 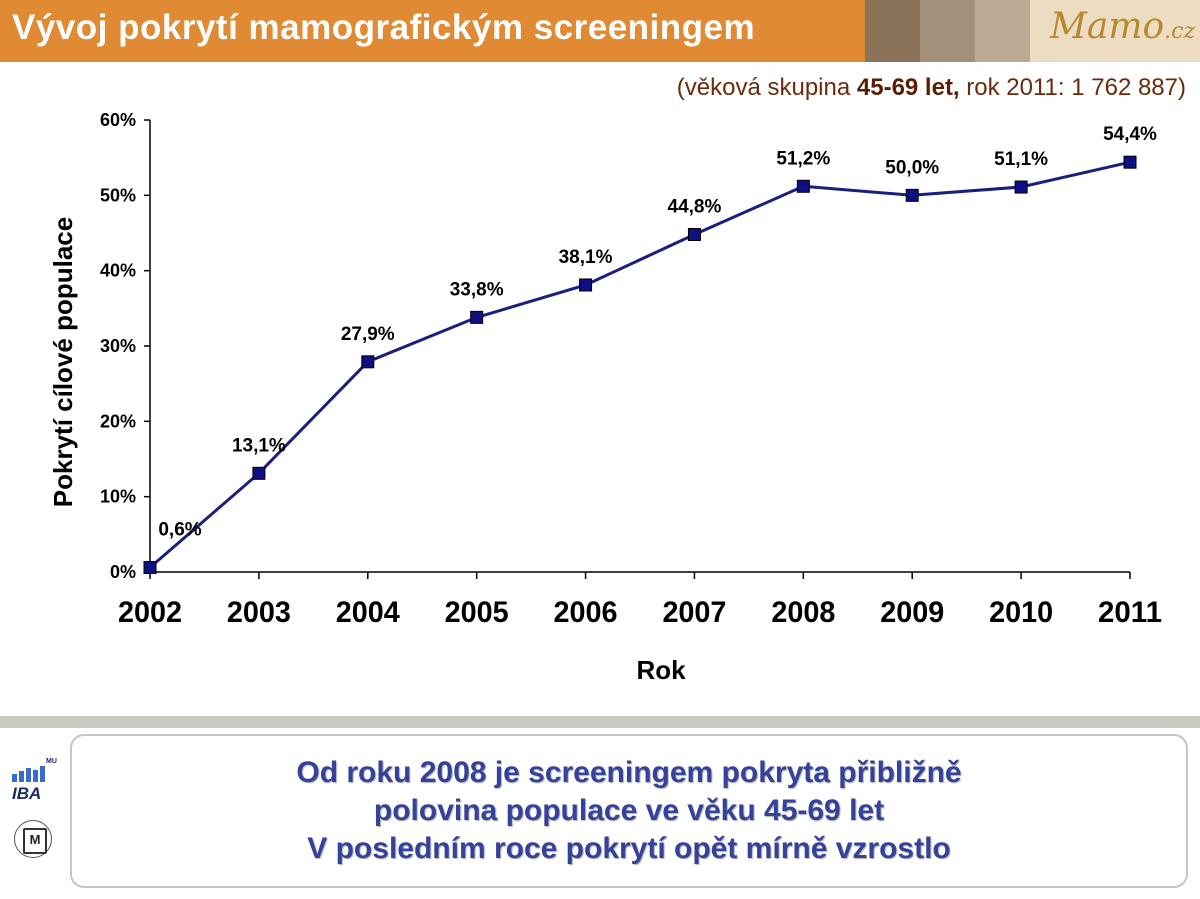 I want to click on y-tick-label: 50%, so click(x=118, y=195).